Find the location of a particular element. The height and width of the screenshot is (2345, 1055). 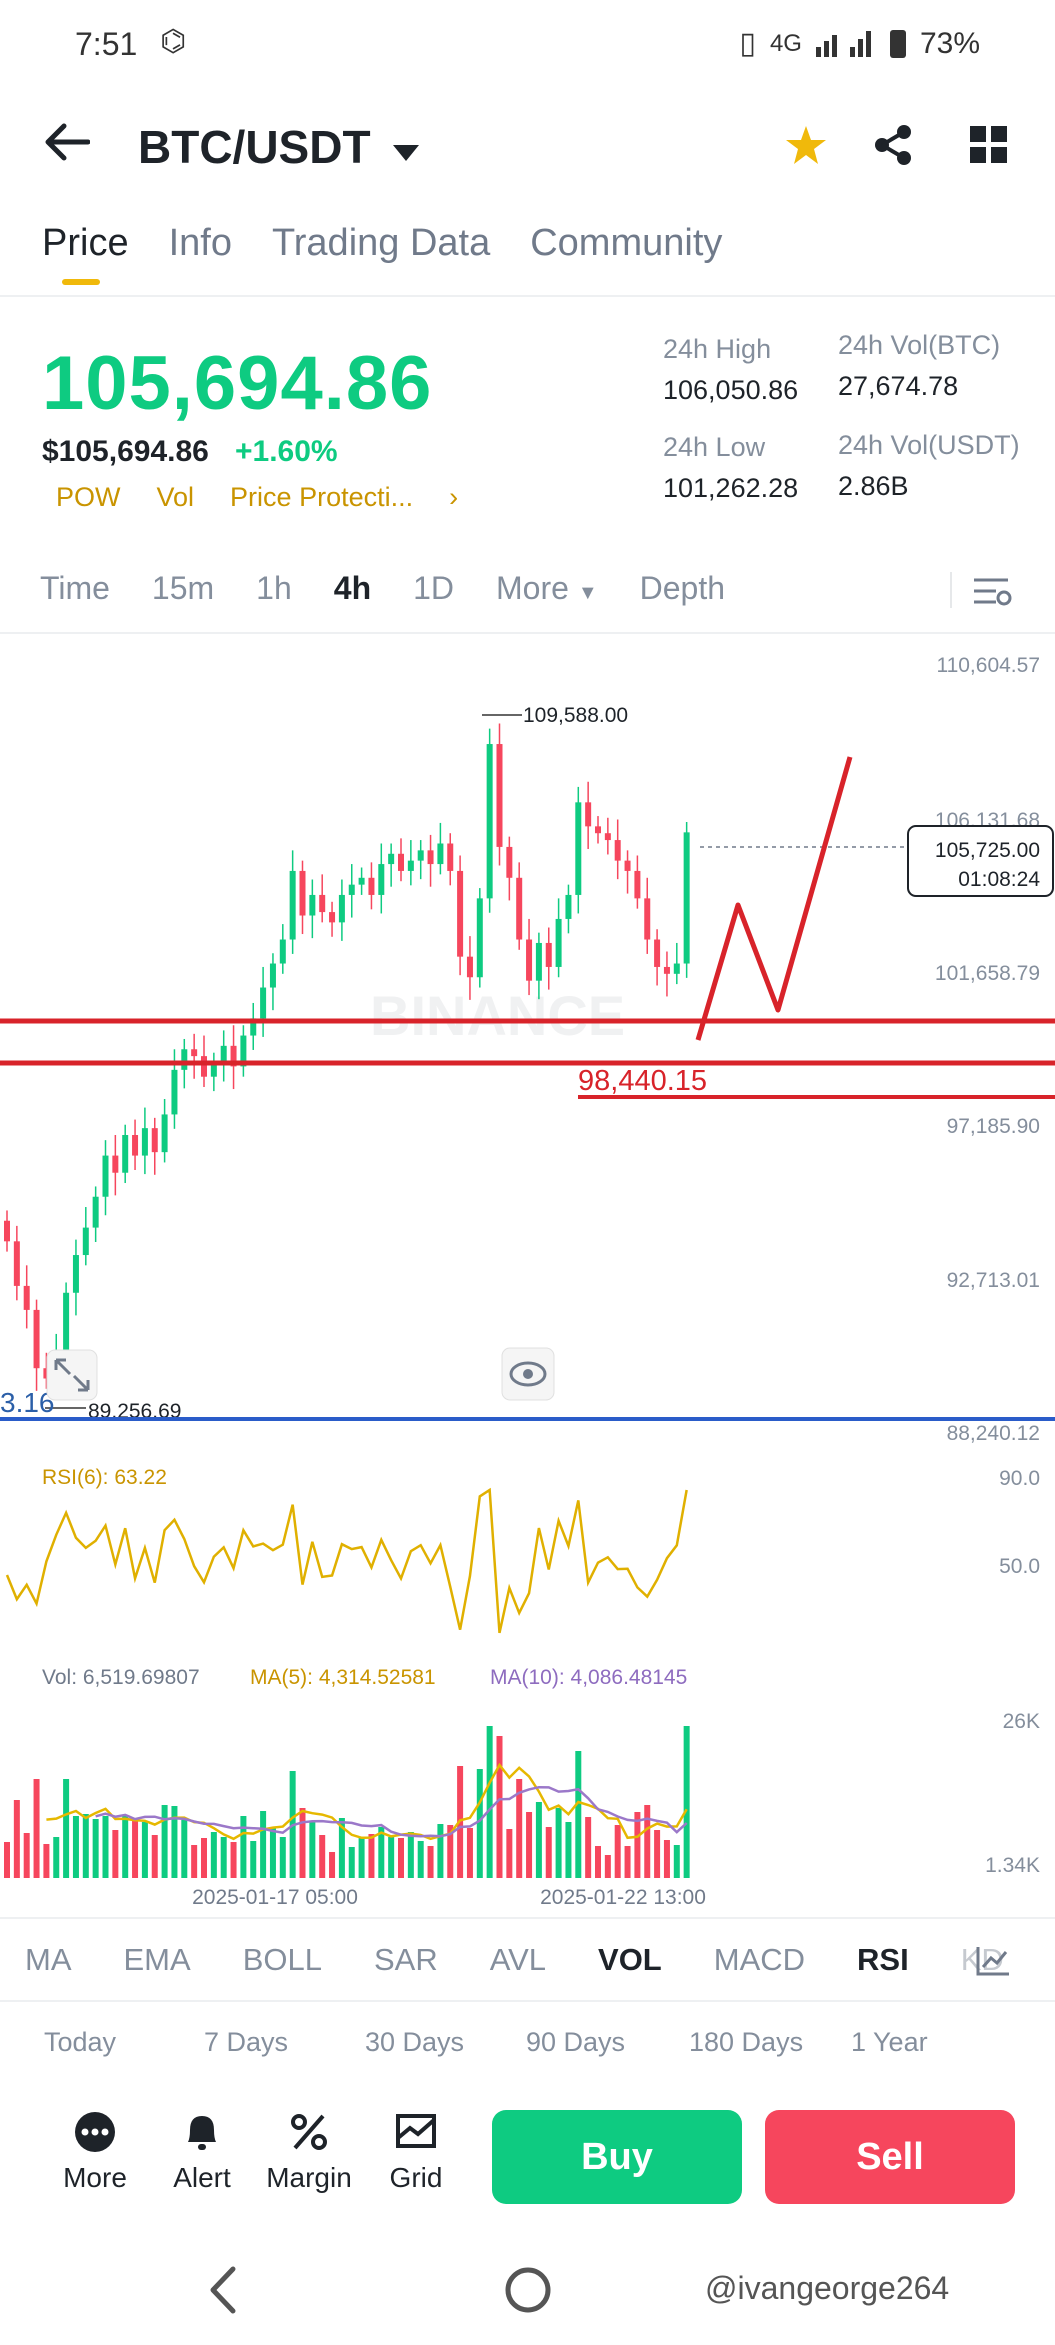

token-tags: POW Vol Price Protecti... › is located at coordinates (257, 497).